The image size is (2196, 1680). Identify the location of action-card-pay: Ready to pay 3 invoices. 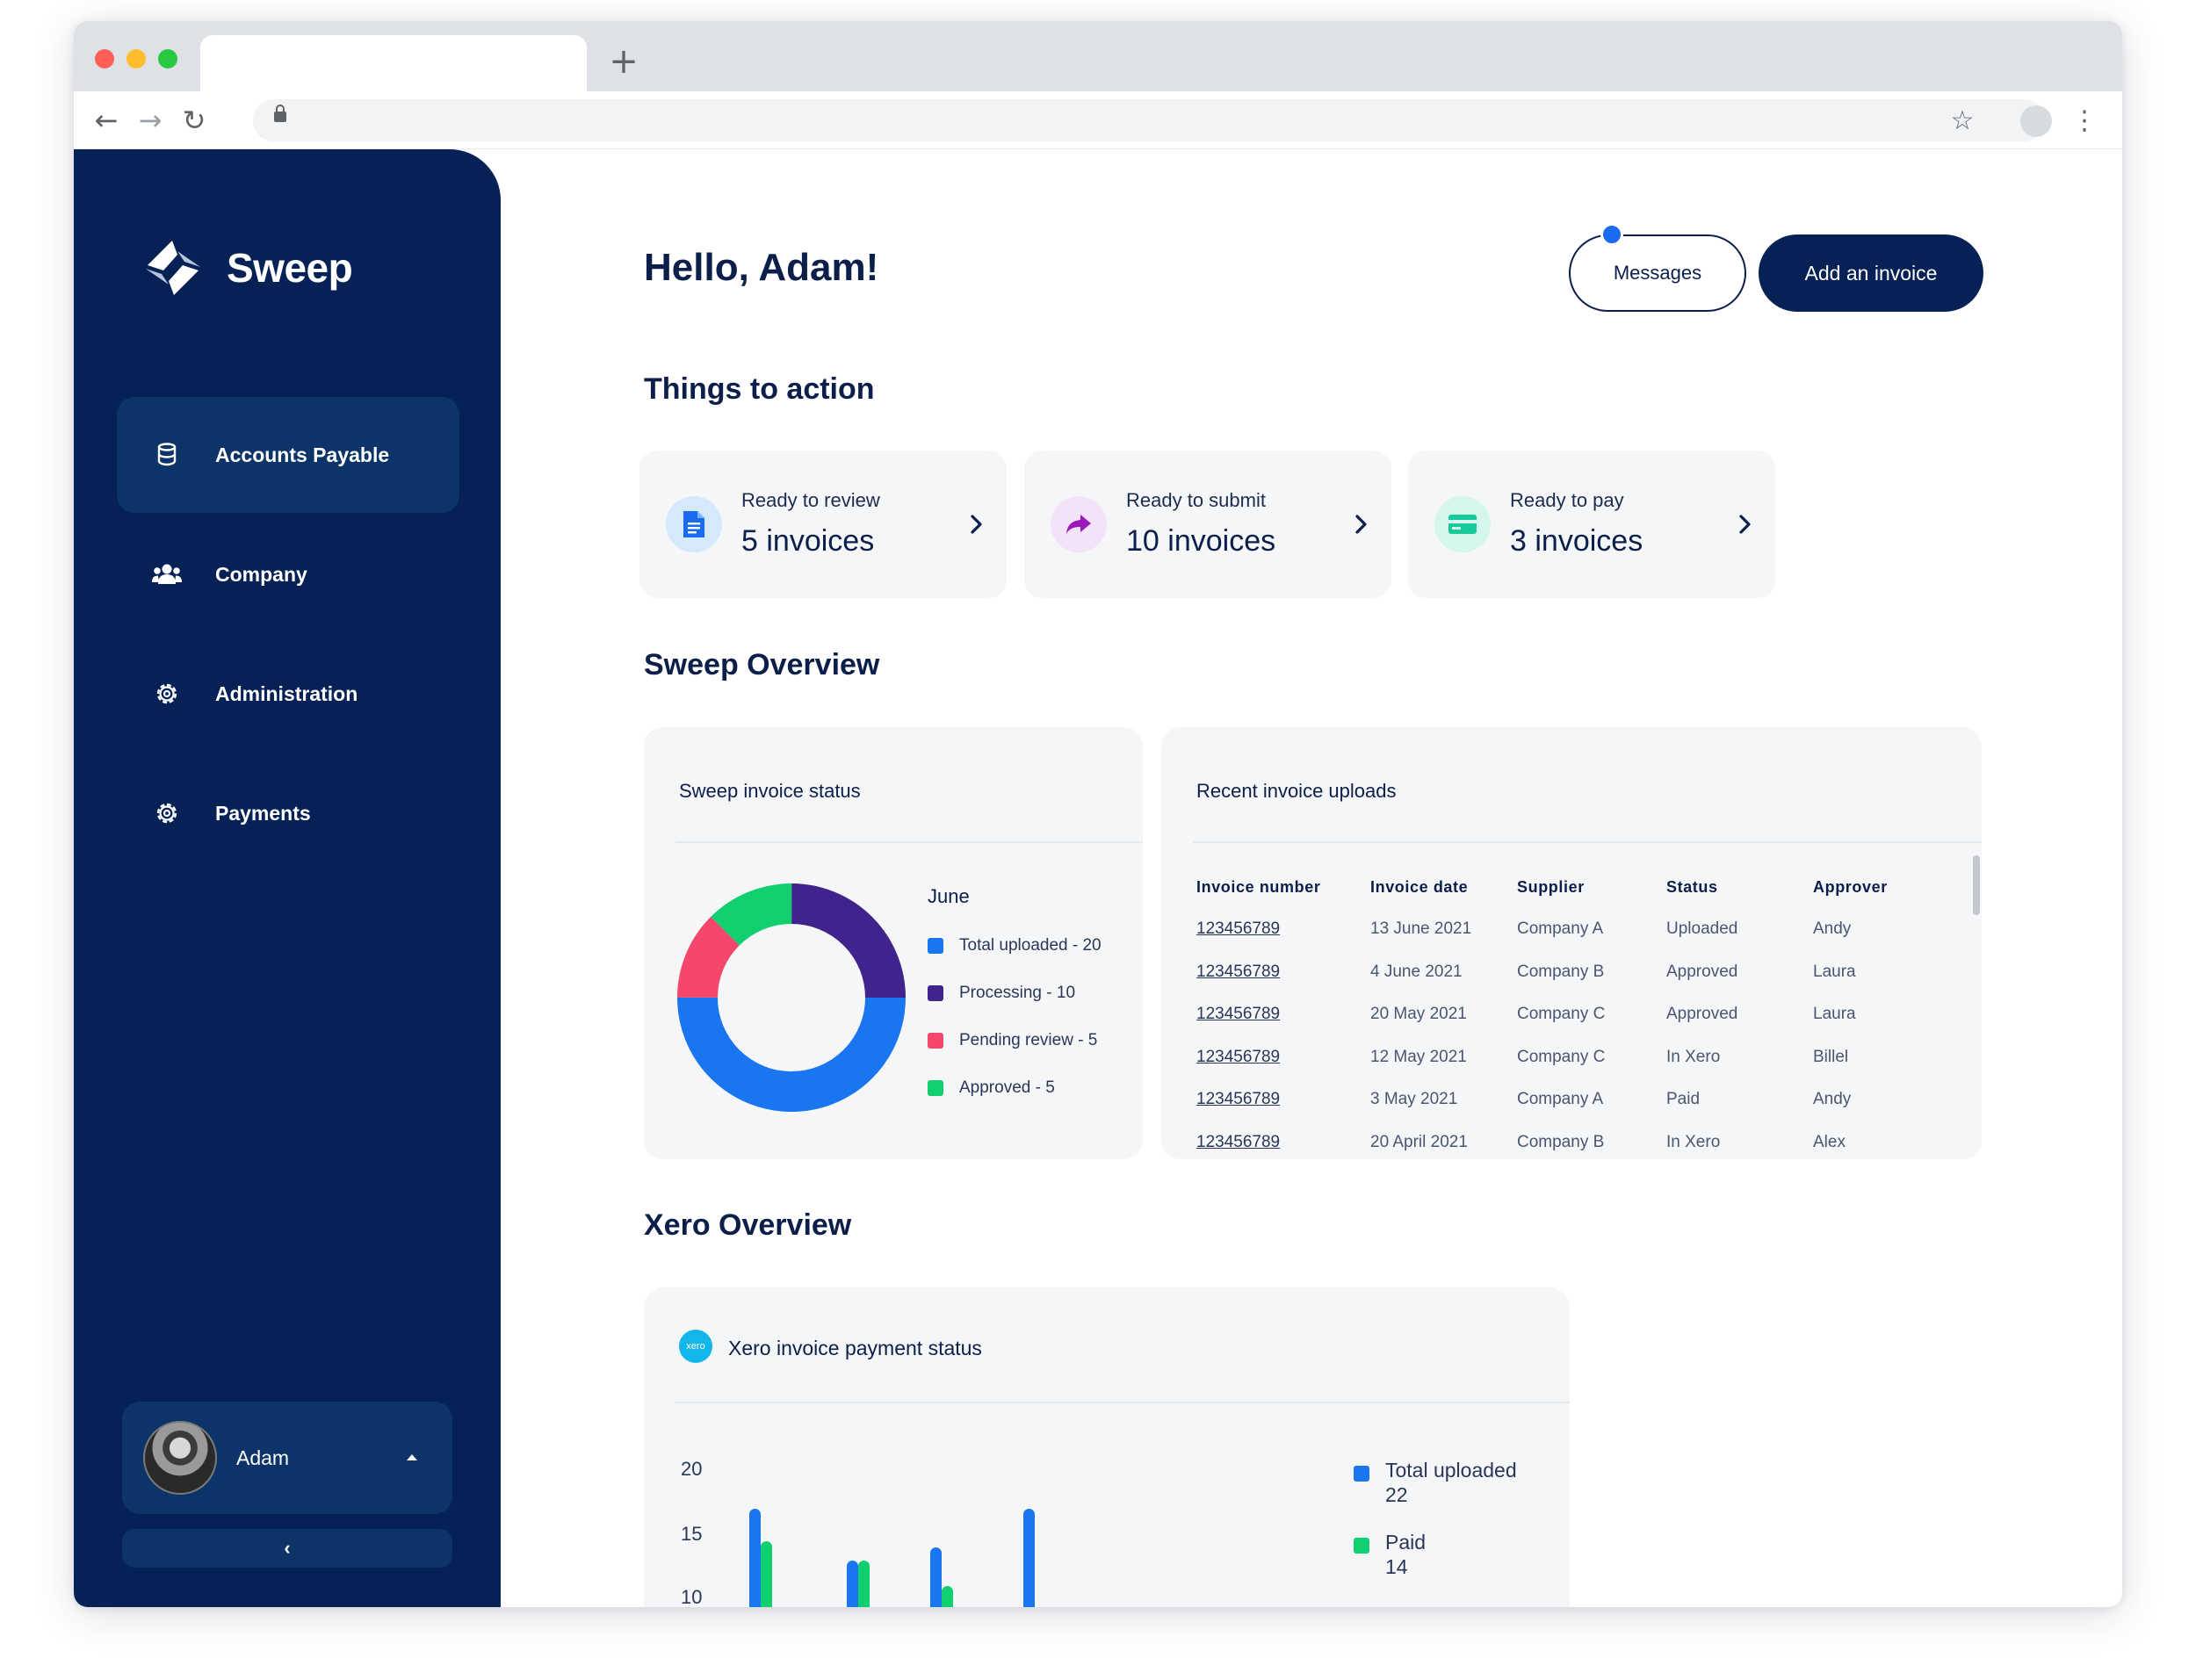
(1591, 524).